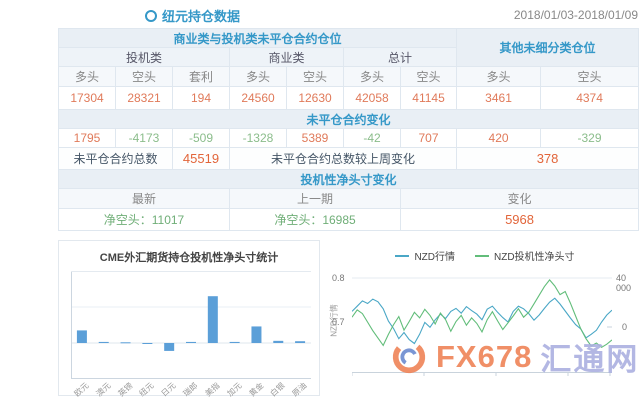 The height and width of the screenshot is (403, 640). Describe the element at coordinates (201, 76) in the screenshot. I see `col-header-spread: 套利` at that location.